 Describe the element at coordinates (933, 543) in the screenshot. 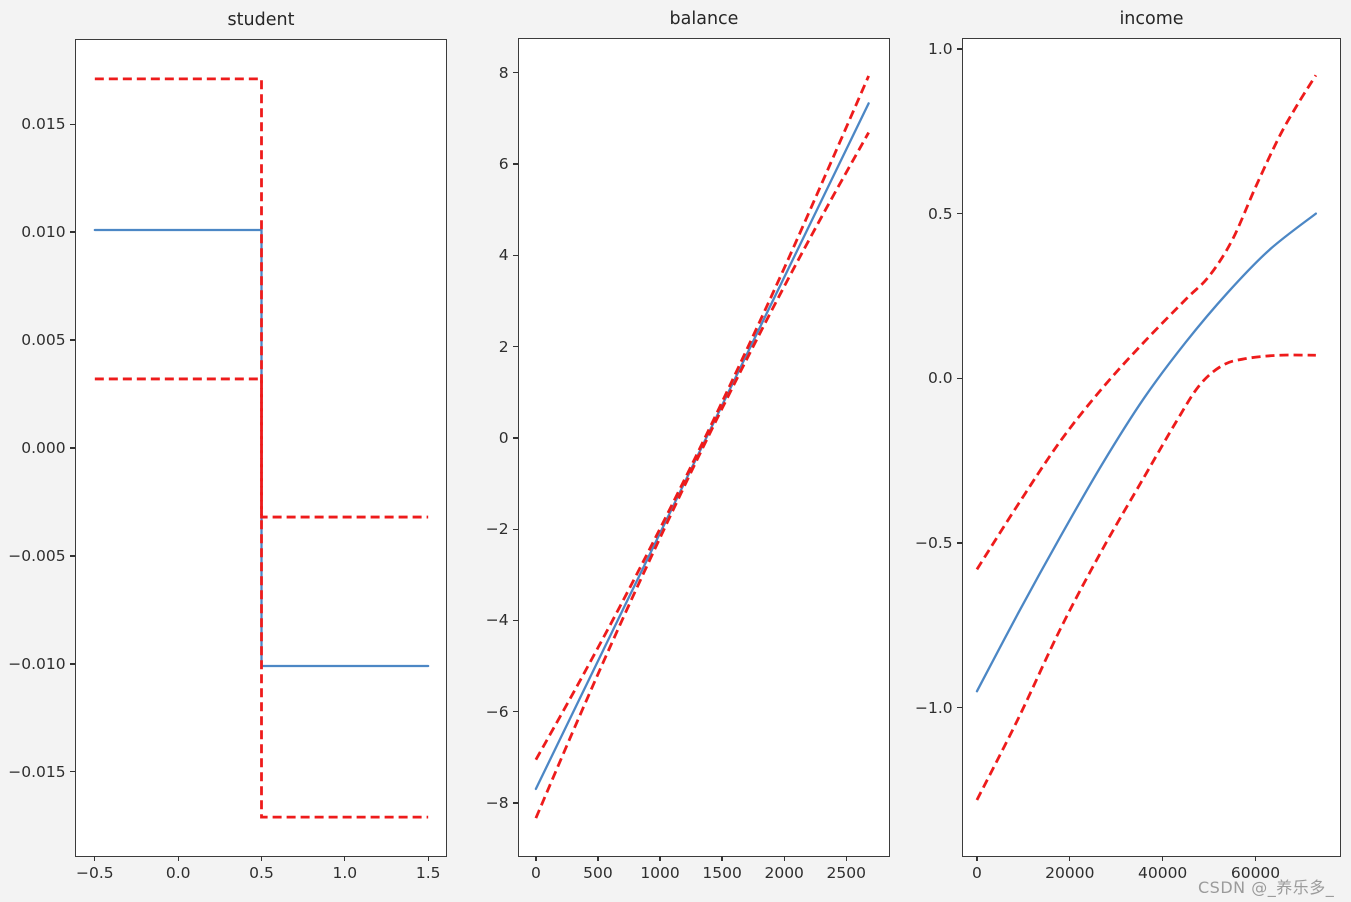

I see `y-tick-label: −0.5` at that location.